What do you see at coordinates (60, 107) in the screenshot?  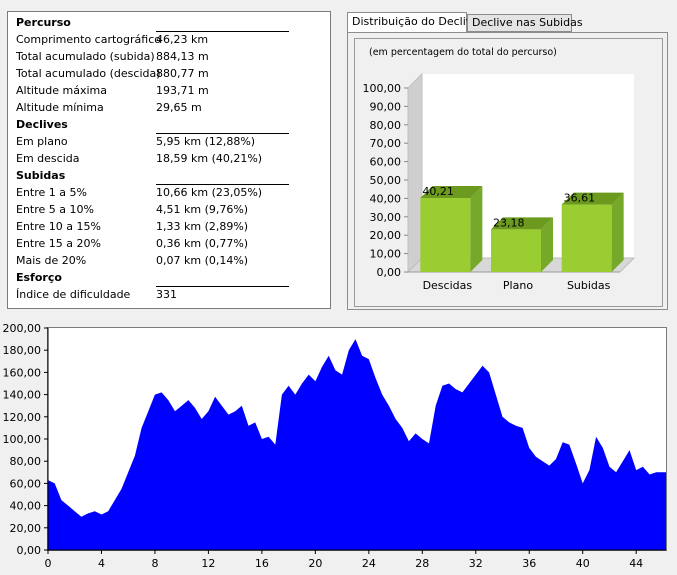 I see `stat-label: Altitude mínima` at bounding box center [60, 107].